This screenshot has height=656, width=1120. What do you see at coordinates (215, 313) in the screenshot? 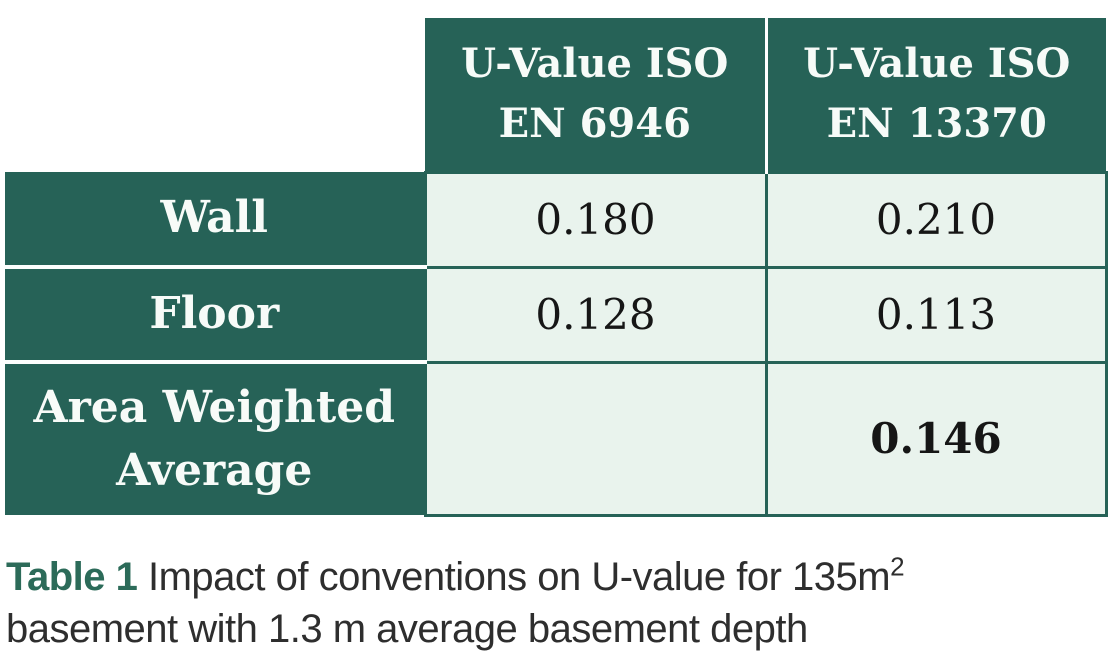
I see `row-label-floor: Floor` at bounding box center [215, 313].